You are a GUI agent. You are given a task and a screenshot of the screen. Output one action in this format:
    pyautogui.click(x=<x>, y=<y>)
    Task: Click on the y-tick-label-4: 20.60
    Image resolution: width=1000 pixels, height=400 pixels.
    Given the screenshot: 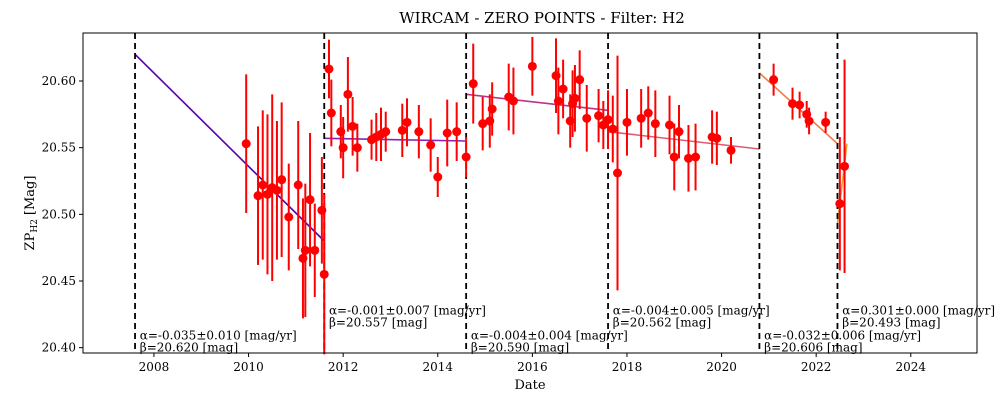 What is the action you would take?
    pyautogui.click(x=59, y=81)
    